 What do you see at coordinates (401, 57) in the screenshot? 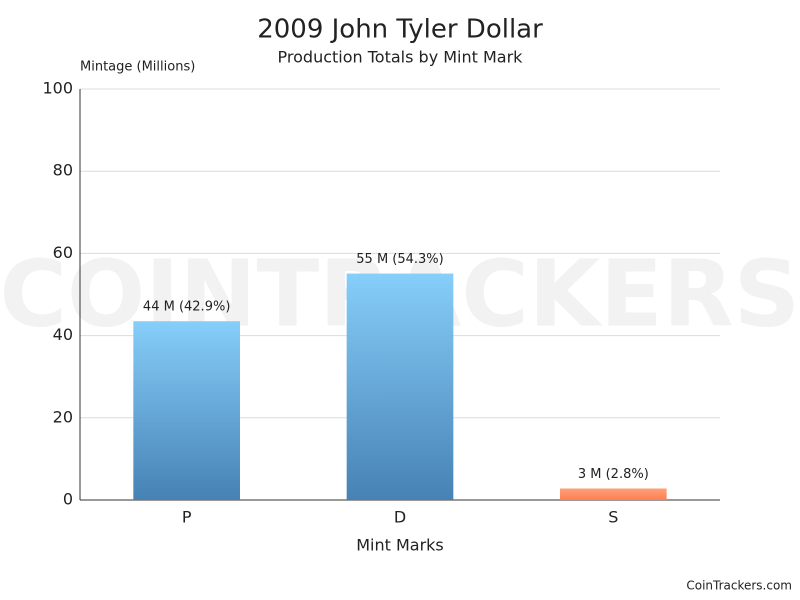
I see `chart-subtitle: Production Totals by Mint Mark` at bounding box center [401, 57].